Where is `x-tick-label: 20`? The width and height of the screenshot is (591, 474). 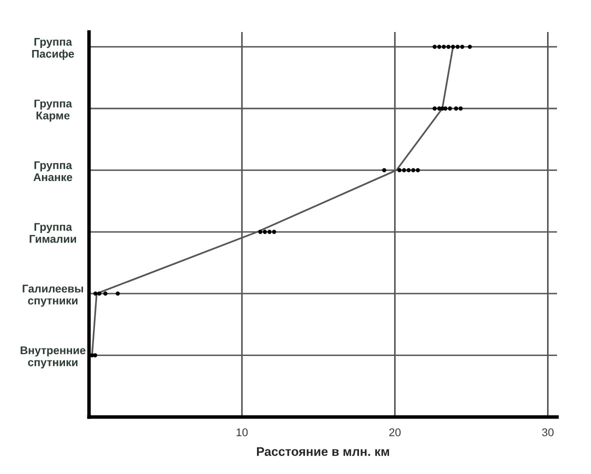 x-tick-label: 20 is located at coordinates (395, 432).